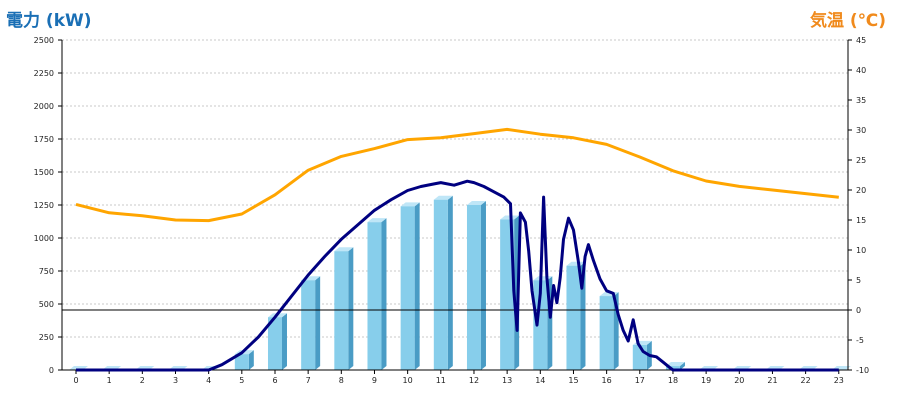  Describe the element at coordinates (861, 70) in the screenshot. I see `right-tick-label: 40` at that location.